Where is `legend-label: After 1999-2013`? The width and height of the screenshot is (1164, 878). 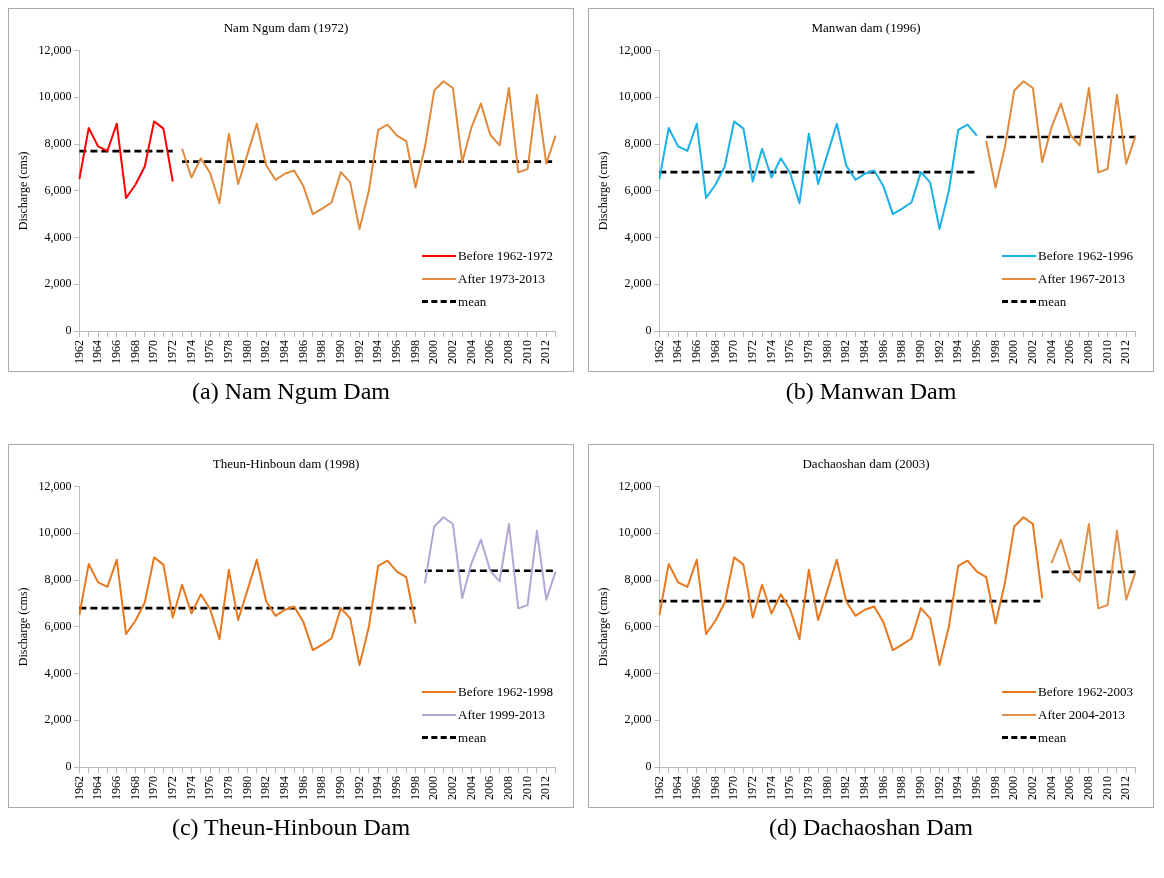
legend-label: After 1999-2013 is located at coordinates (502, 714).